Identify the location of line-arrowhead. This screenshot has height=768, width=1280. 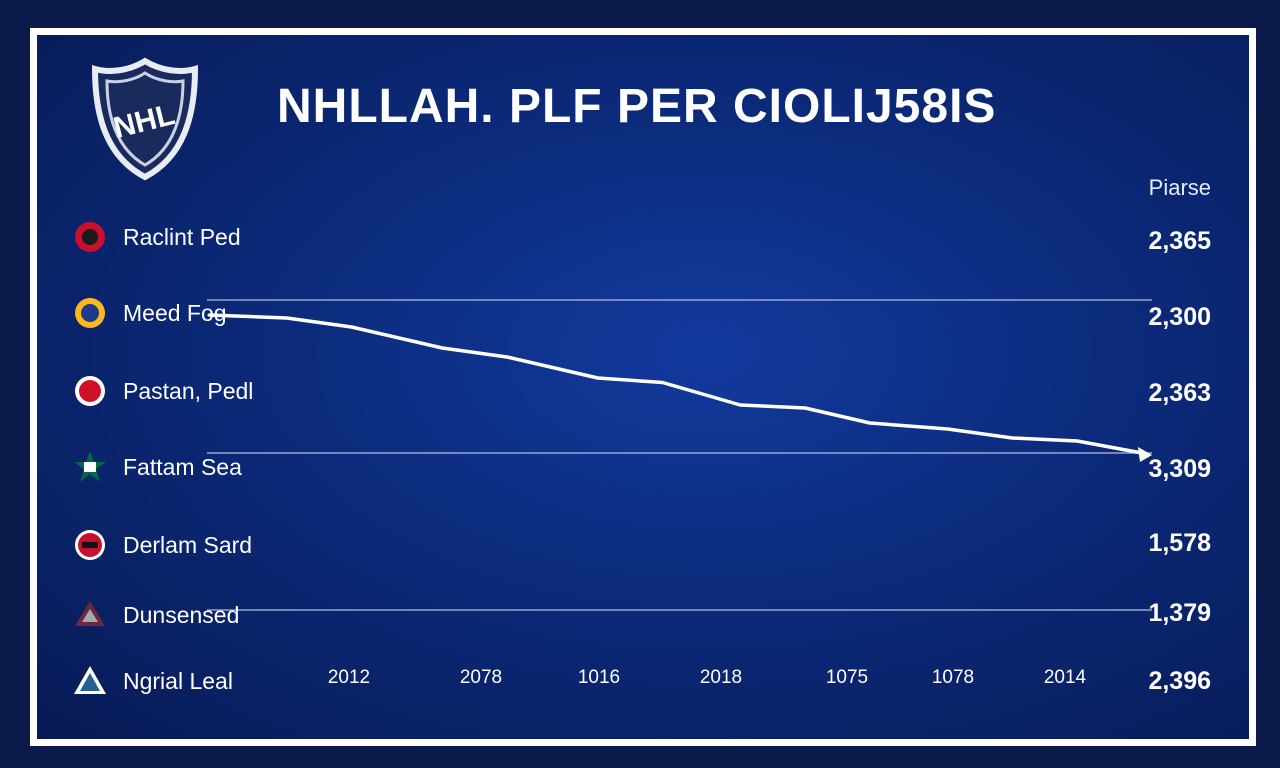
(1145, 454).